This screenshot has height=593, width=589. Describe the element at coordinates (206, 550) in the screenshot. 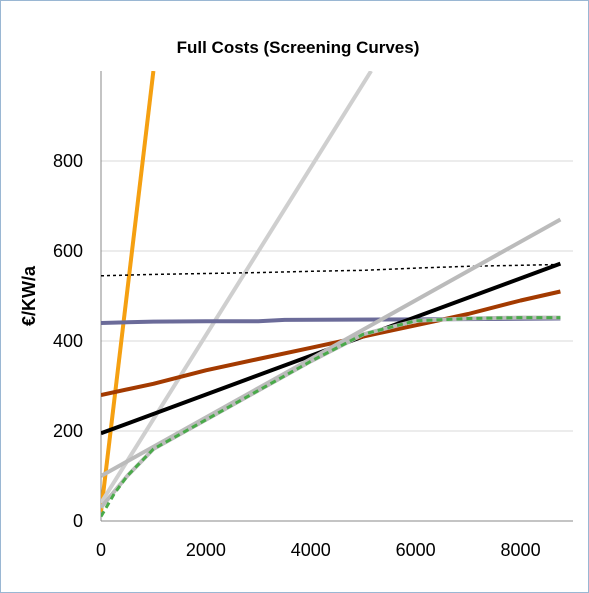

I see `x-tick-label-2000: 2000` at that location.